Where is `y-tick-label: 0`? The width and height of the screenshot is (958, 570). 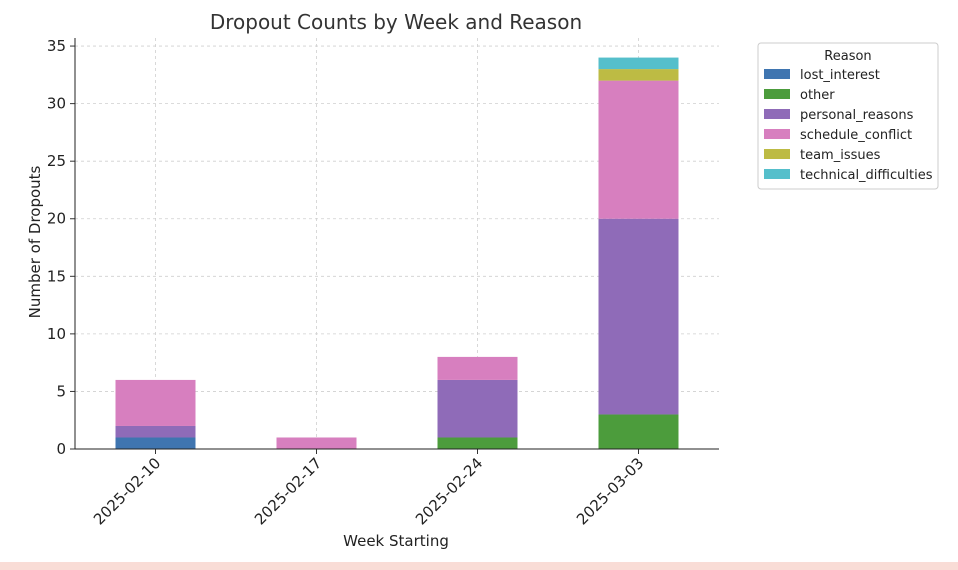
y-tick-label: 0 is located at coordinates (61, 449).